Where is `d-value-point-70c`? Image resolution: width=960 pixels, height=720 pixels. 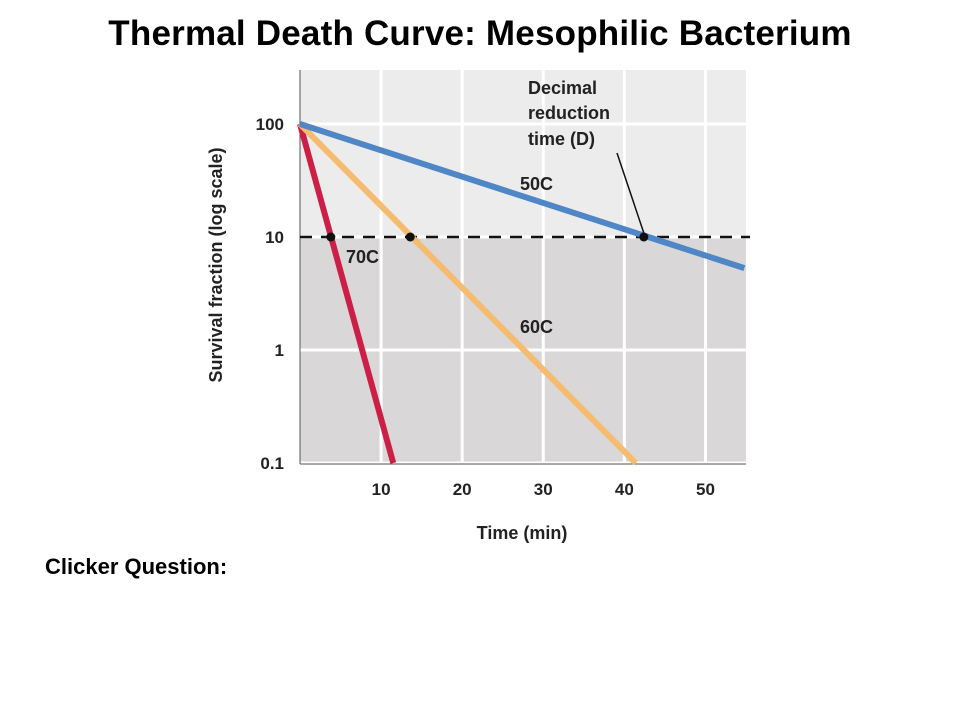 d-value-point-70c is located at coordinates (331, 237).